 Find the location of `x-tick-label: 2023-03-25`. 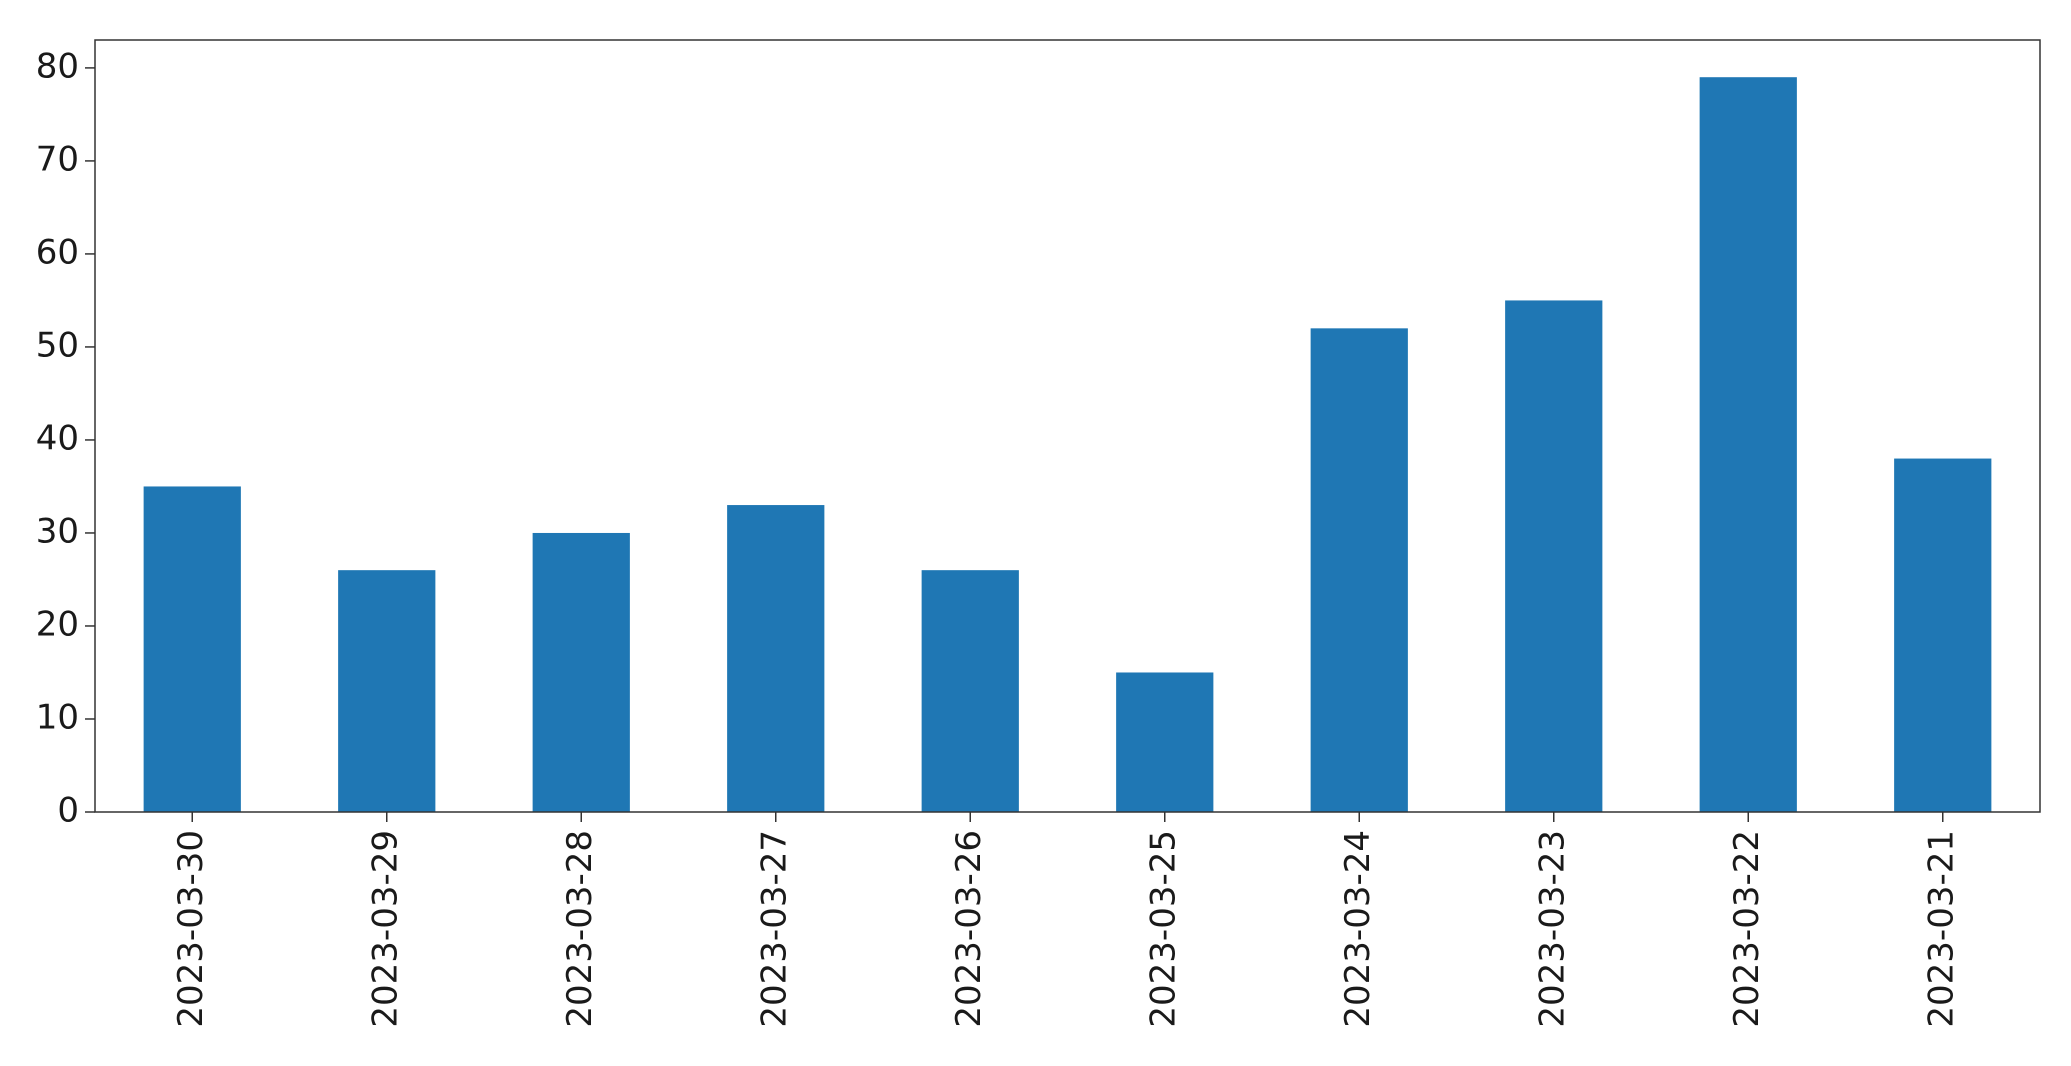

x-tick-label: 2023-03-25 is located at coordinates (1163, 929).